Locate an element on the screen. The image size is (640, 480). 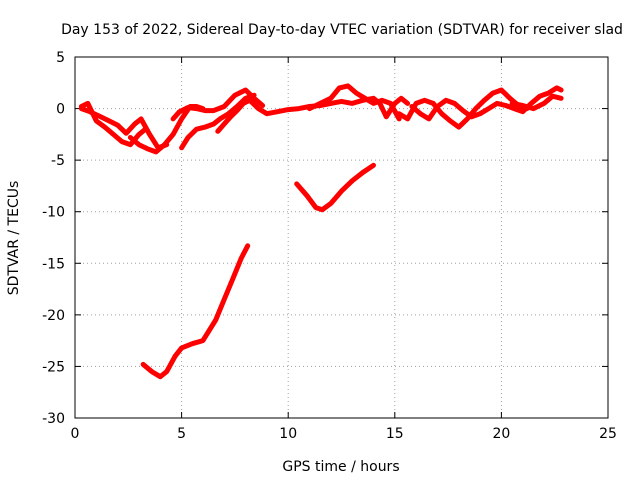
x-tick-label: 5 is located at coordinates (181, 434).